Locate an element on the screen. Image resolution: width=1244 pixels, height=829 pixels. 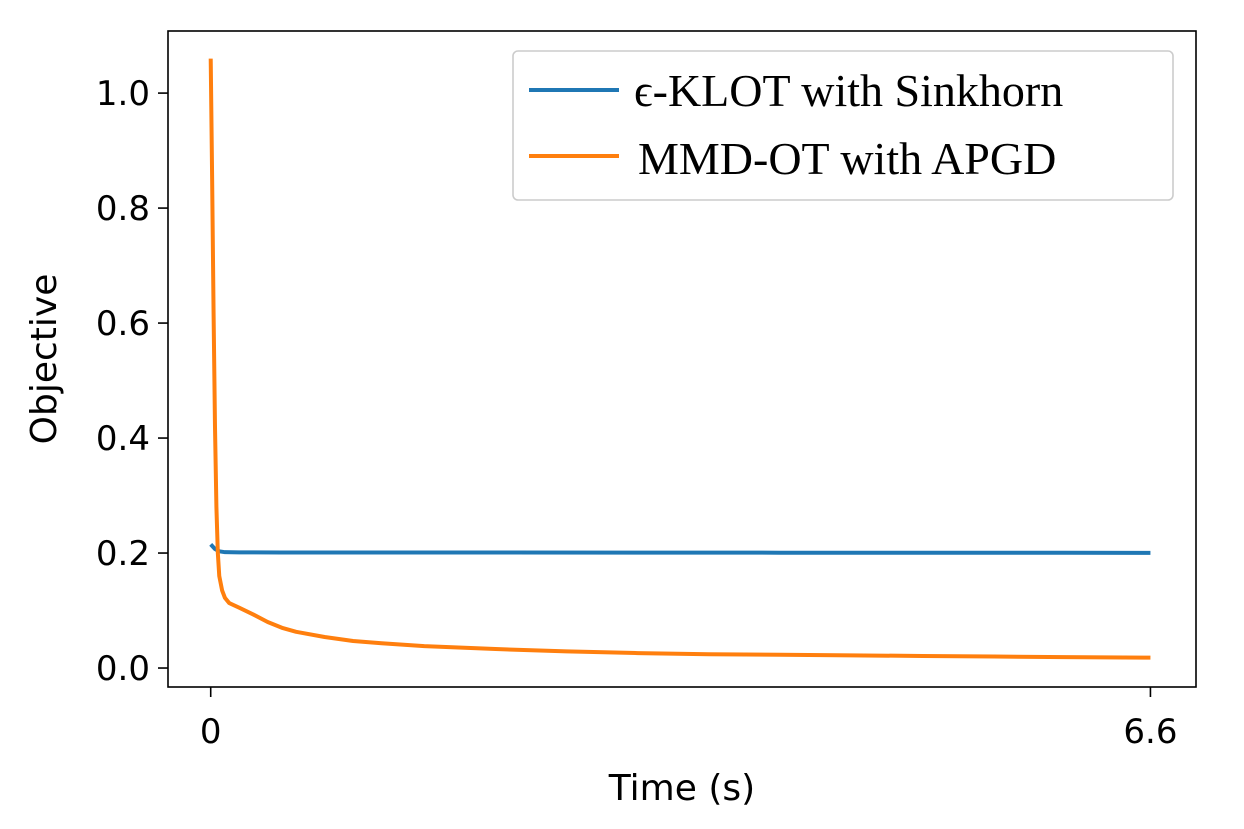
legend-label-klot: ϵ-KLOT with Sinkhorn is located at coordinates (848, 90).